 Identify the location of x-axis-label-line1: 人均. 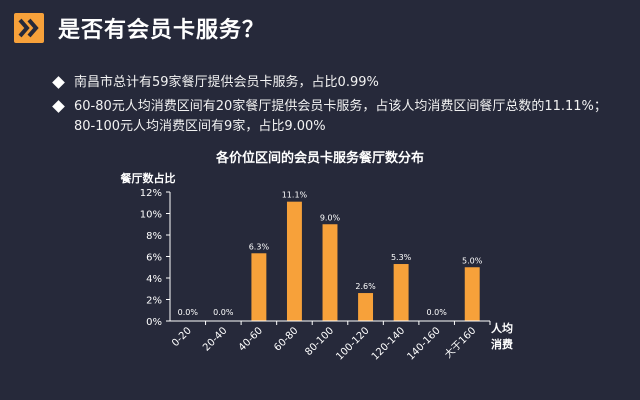
(502, 328).